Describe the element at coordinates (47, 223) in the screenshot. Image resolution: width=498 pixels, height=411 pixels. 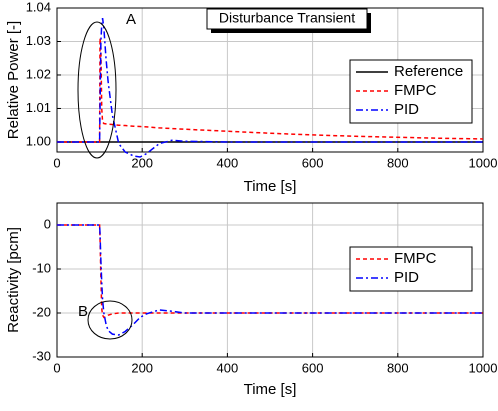
I see `y-tick-label: 0` at that location.